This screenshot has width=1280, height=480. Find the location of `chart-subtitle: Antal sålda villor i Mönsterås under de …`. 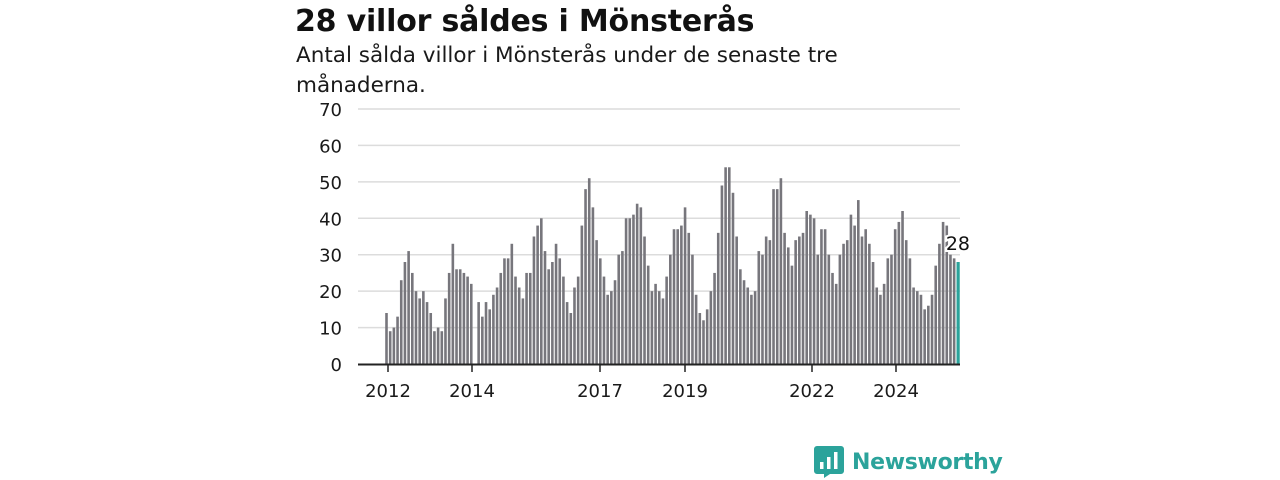

chart-subtitle: Antal sålda villor i Mönsterås under de … is located at coordinates (567, 70).